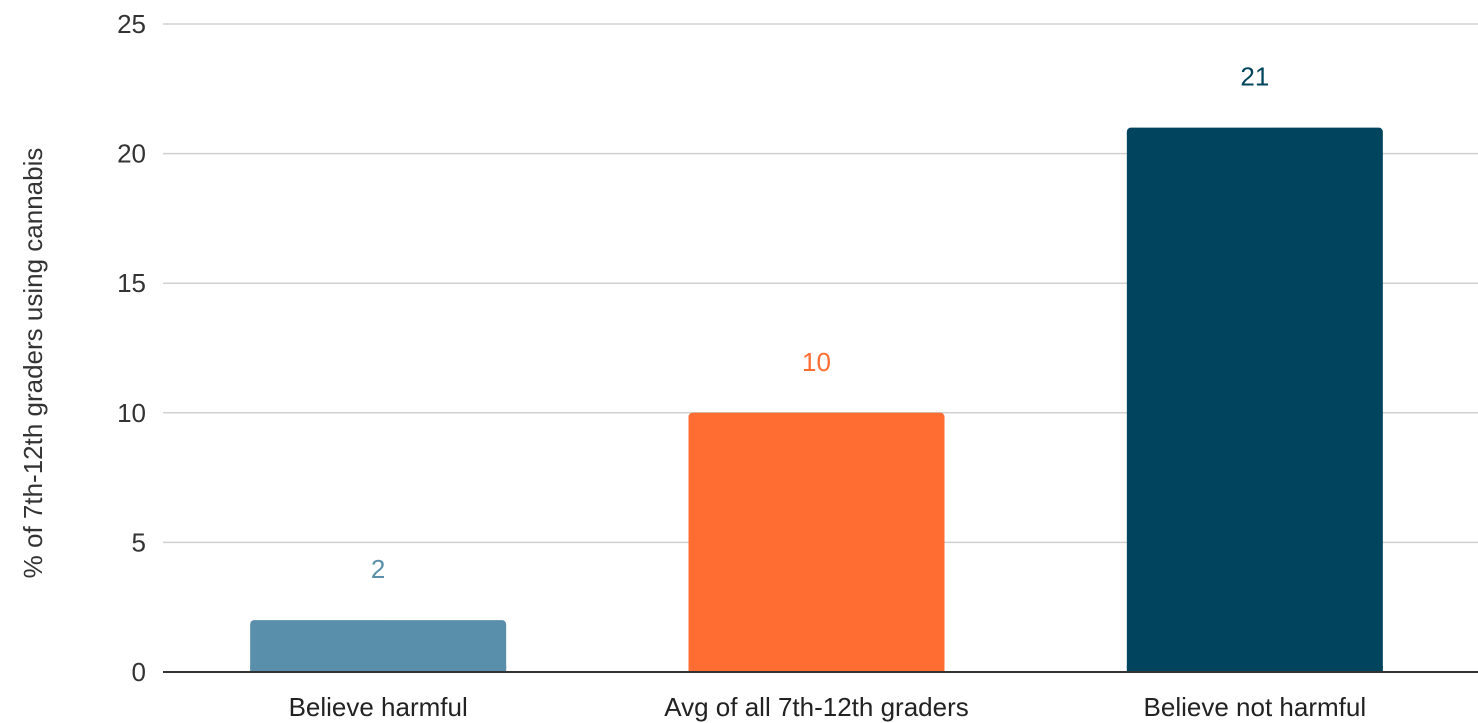 Image resolution: width=1478 pixels, height=723 pixels. Describe the element at coordinates (131, 154) in the screenshot. I see `y-tick-label: 20` at that location.